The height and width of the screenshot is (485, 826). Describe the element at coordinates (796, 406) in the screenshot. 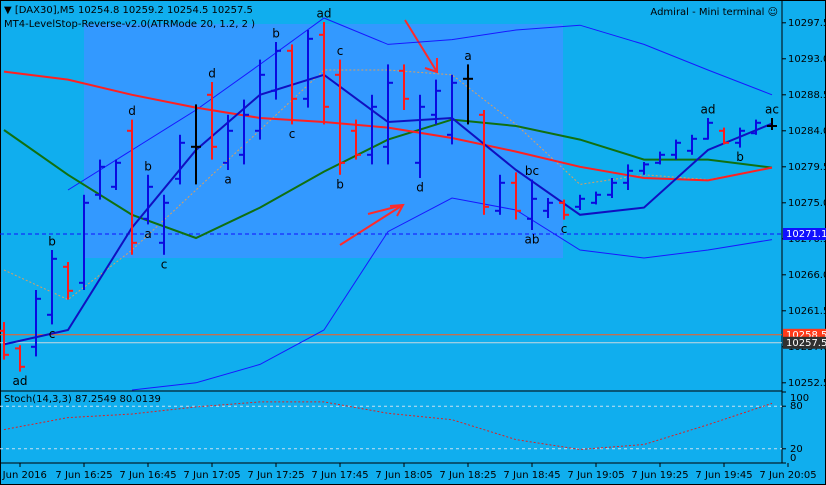

I see `y-tick-label: 80` at that location.